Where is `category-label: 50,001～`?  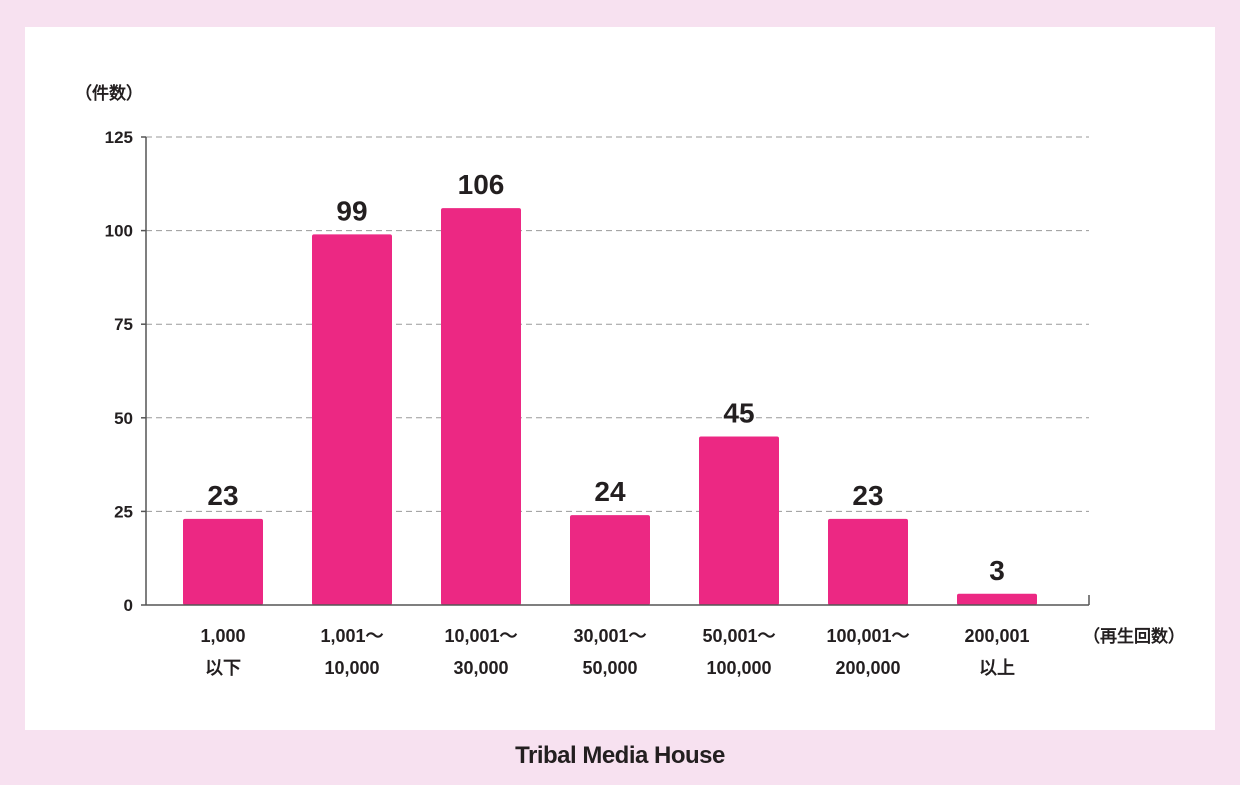 category-label: 50,001～ is located at coordinates (738, 636).